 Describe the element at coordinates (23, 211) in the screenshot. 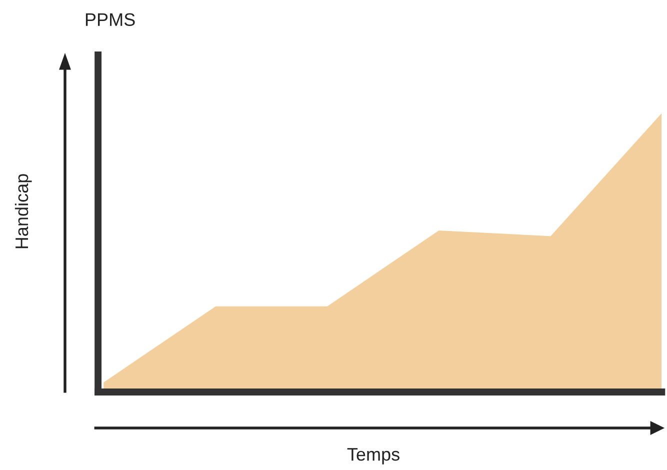

I see `y-axis-title: Handicap` at that location.